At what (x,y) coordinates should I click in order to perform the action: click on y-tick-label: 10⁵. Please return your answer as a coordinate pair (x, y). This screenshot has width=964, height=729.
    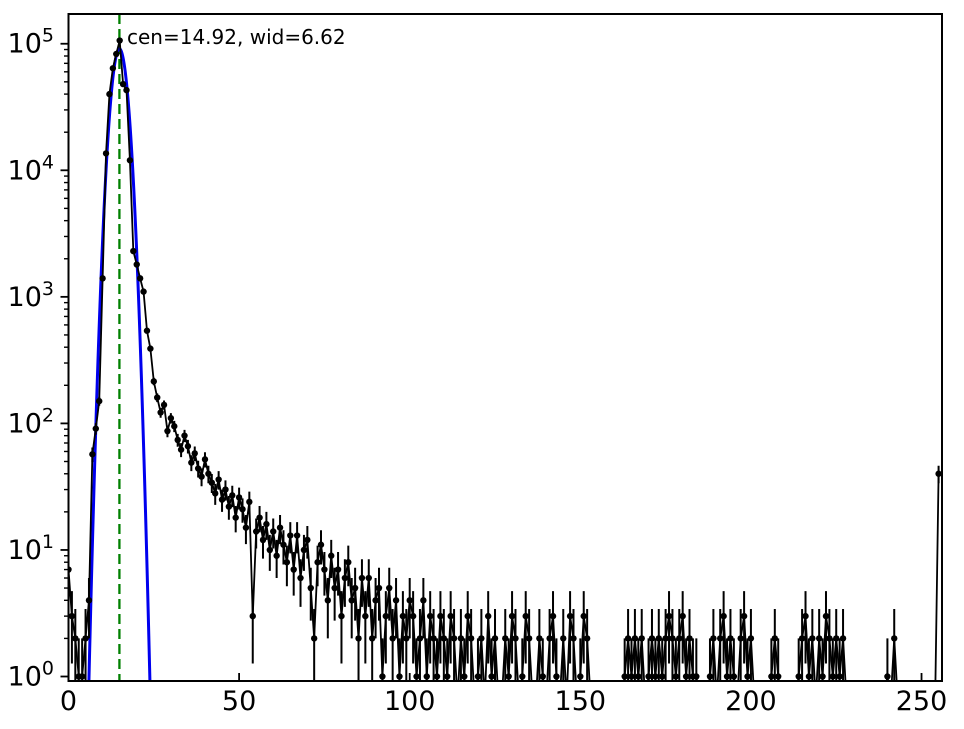
    Looking at the image, I should click on (31, 42).